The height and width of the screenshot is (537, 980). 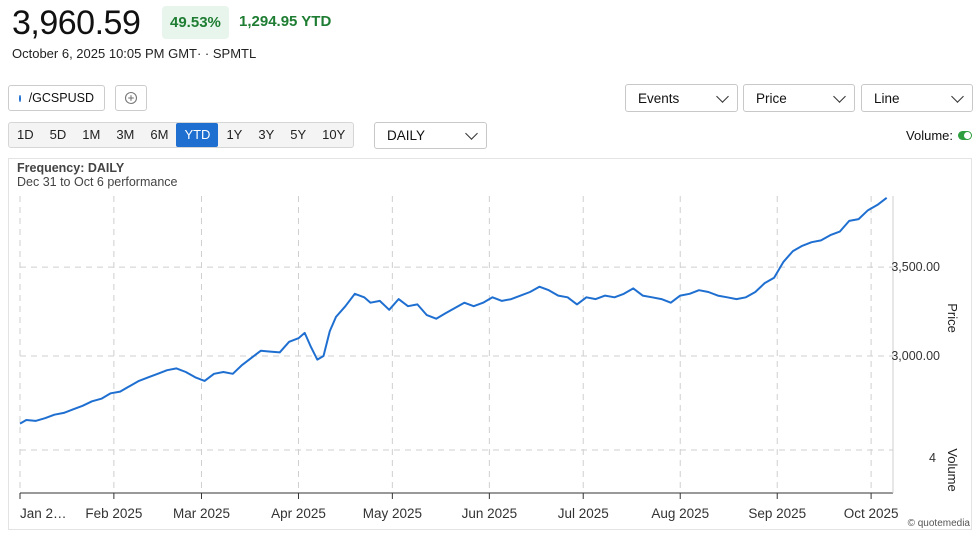 I want to click on range-5y: 5Y, so click(x=298, y=134).